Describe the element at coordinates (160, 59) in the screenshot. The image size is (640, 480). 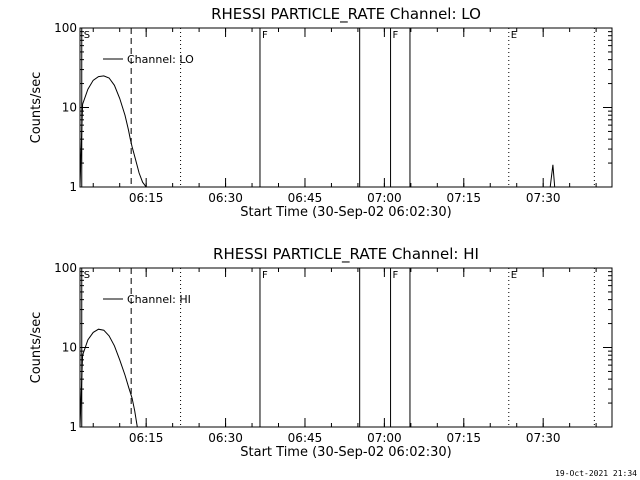
I see `legend-label: Channel: LO` at that location.